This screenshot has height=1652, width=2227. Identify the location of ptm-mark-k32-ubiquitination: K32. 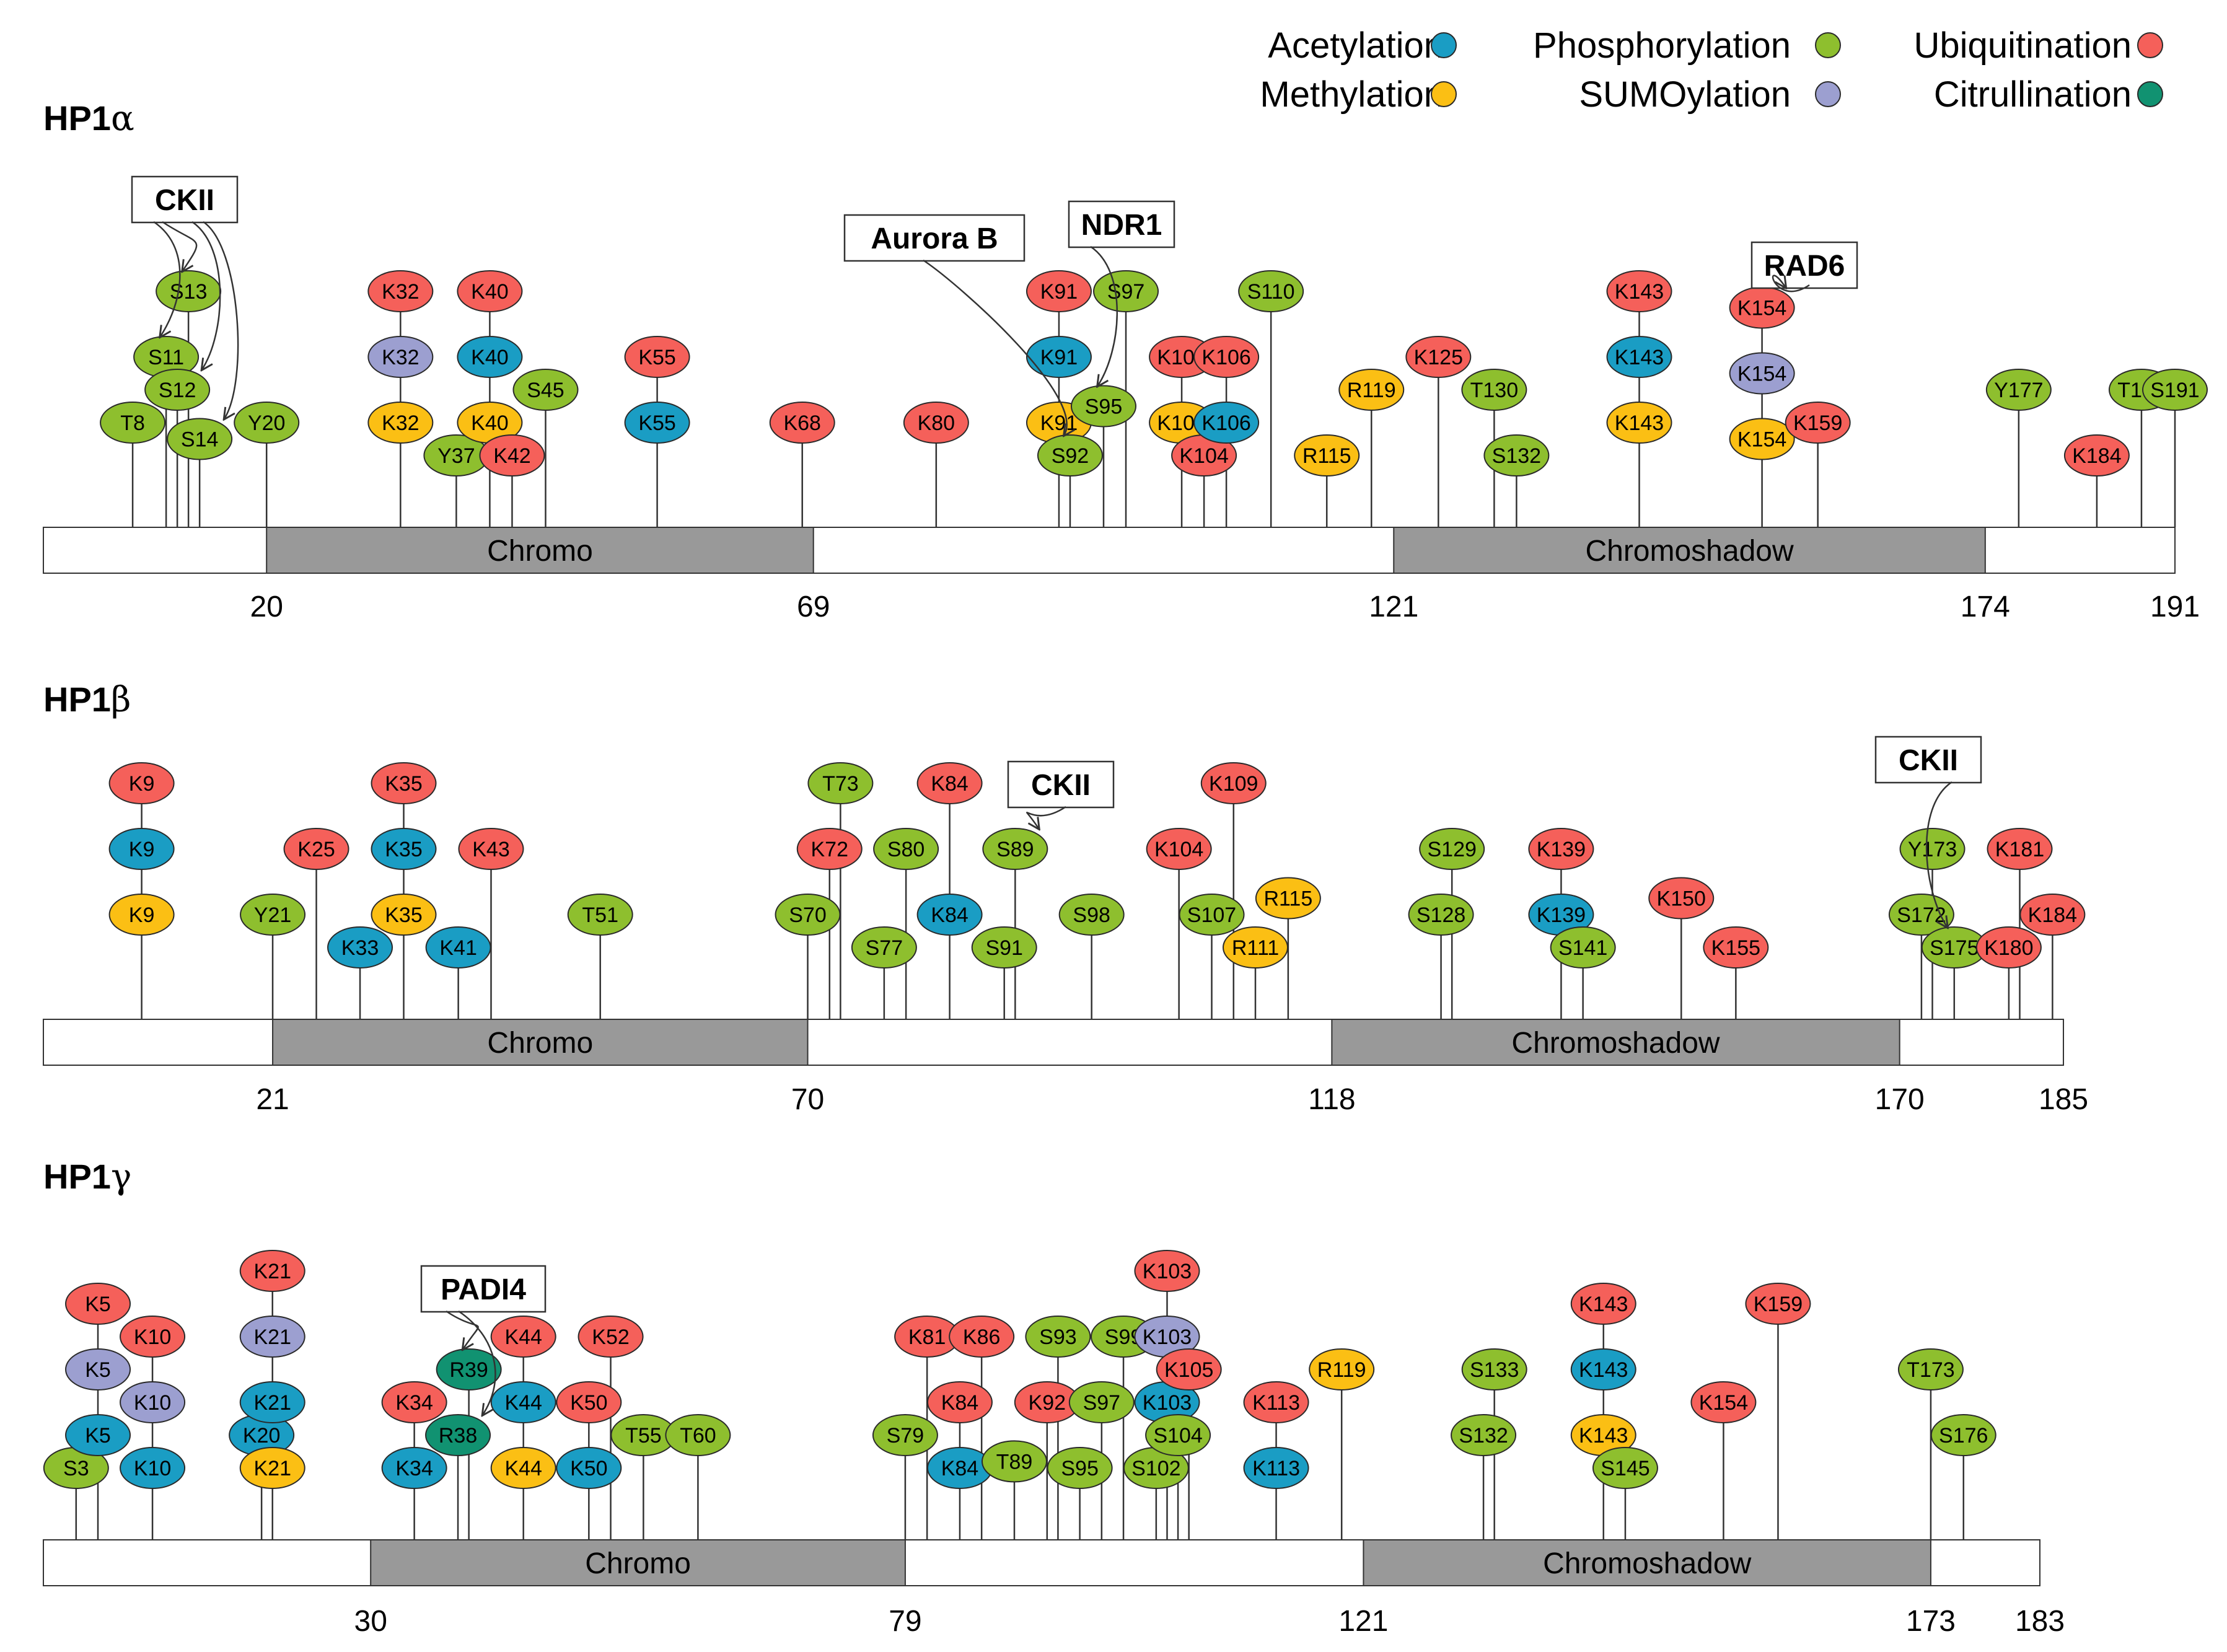
(400, 291).